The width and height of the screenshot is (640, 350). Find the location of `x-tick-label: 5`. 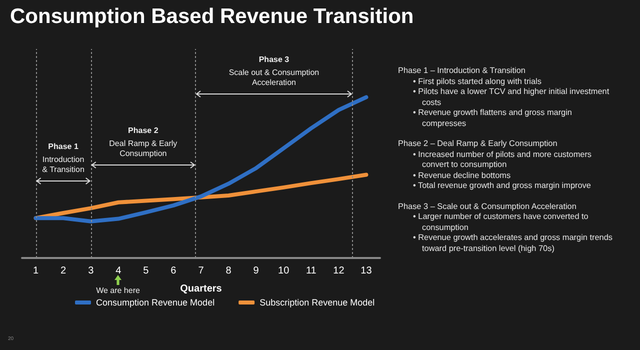

x-tick-label: 5 is located at coordinates (146, 271).